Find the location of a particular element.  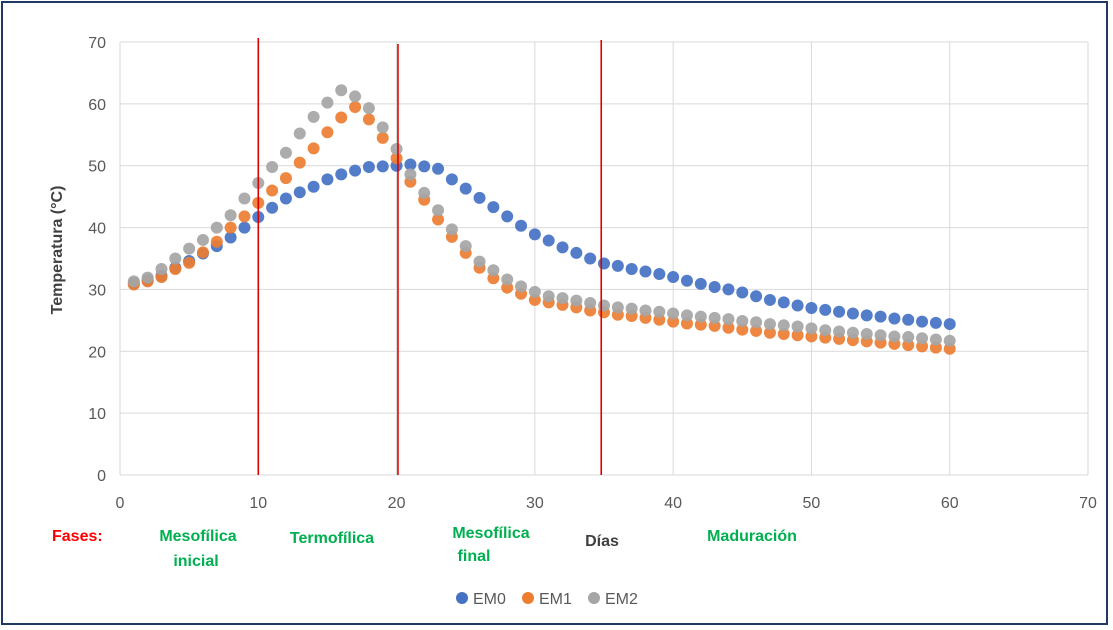

x-tick-label: 60 is located at coordinates (950, 503).